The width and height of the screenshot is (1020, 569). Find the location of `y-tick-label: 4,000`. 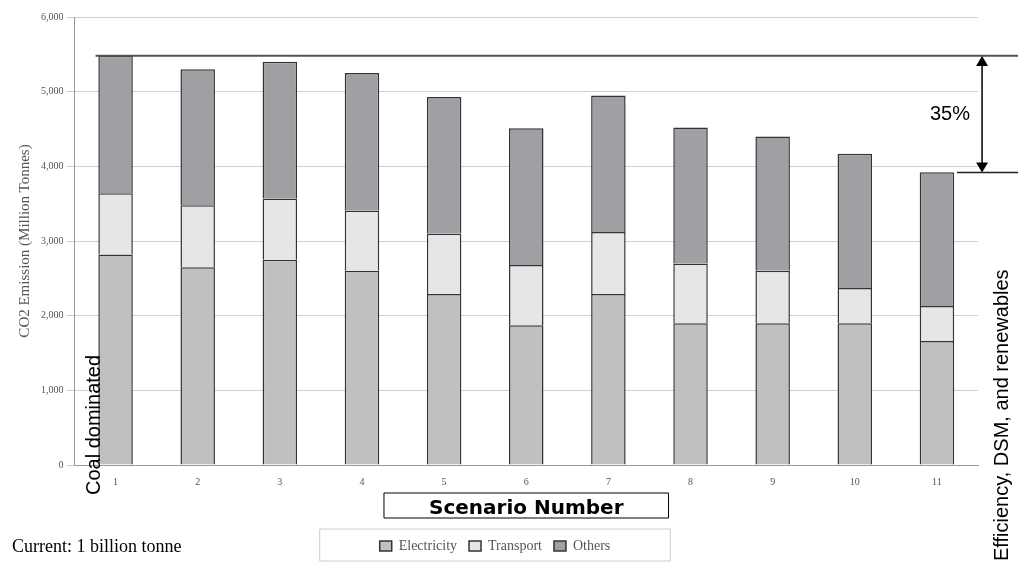

y-tick-label: 4,000 is located at coordinates (52, 165).